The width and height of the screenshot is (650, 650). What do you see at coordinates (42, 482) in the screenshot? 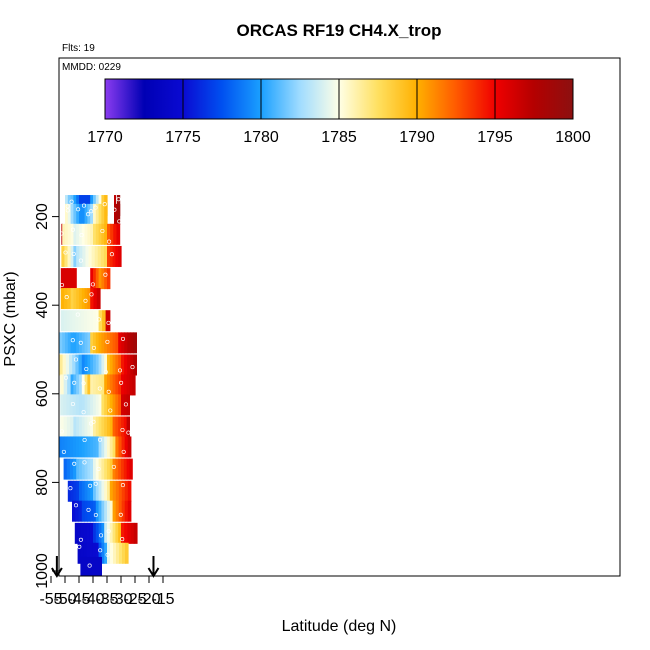
I see `y-tick-label: 800` at bounding box center [42, 482].